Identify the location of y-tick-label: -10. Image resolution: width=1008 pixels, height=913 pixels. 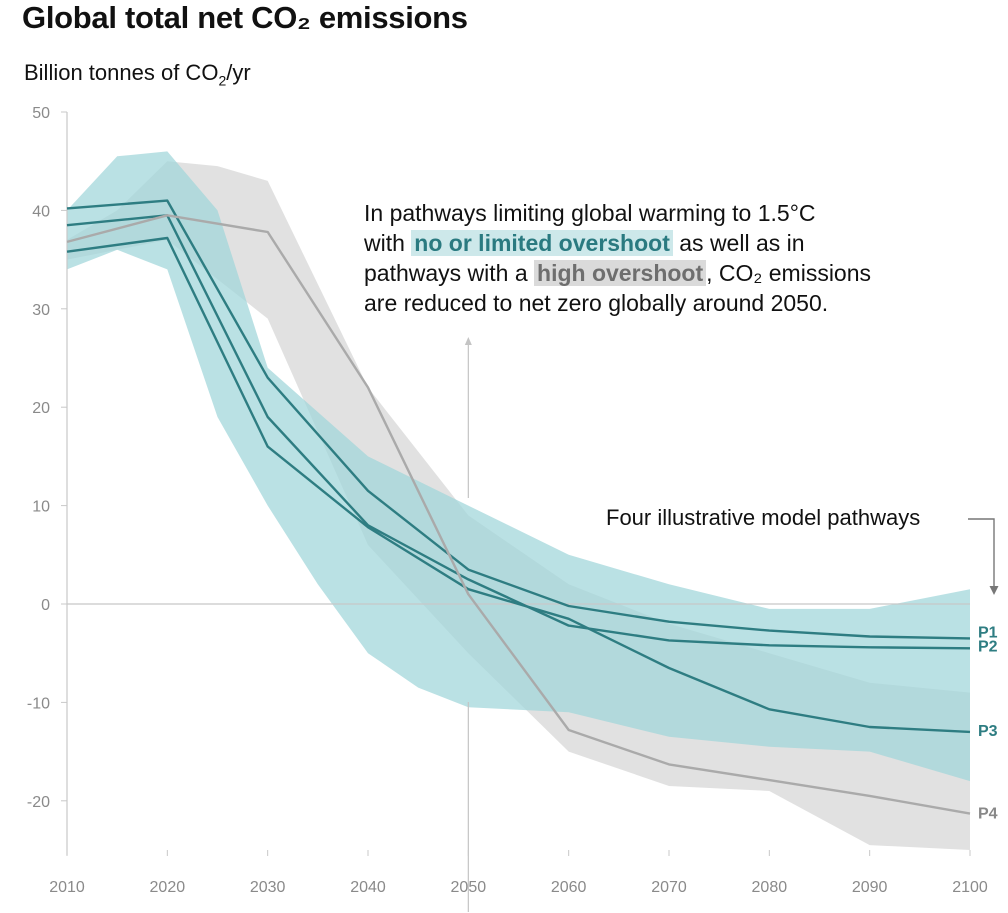
(38, 703).